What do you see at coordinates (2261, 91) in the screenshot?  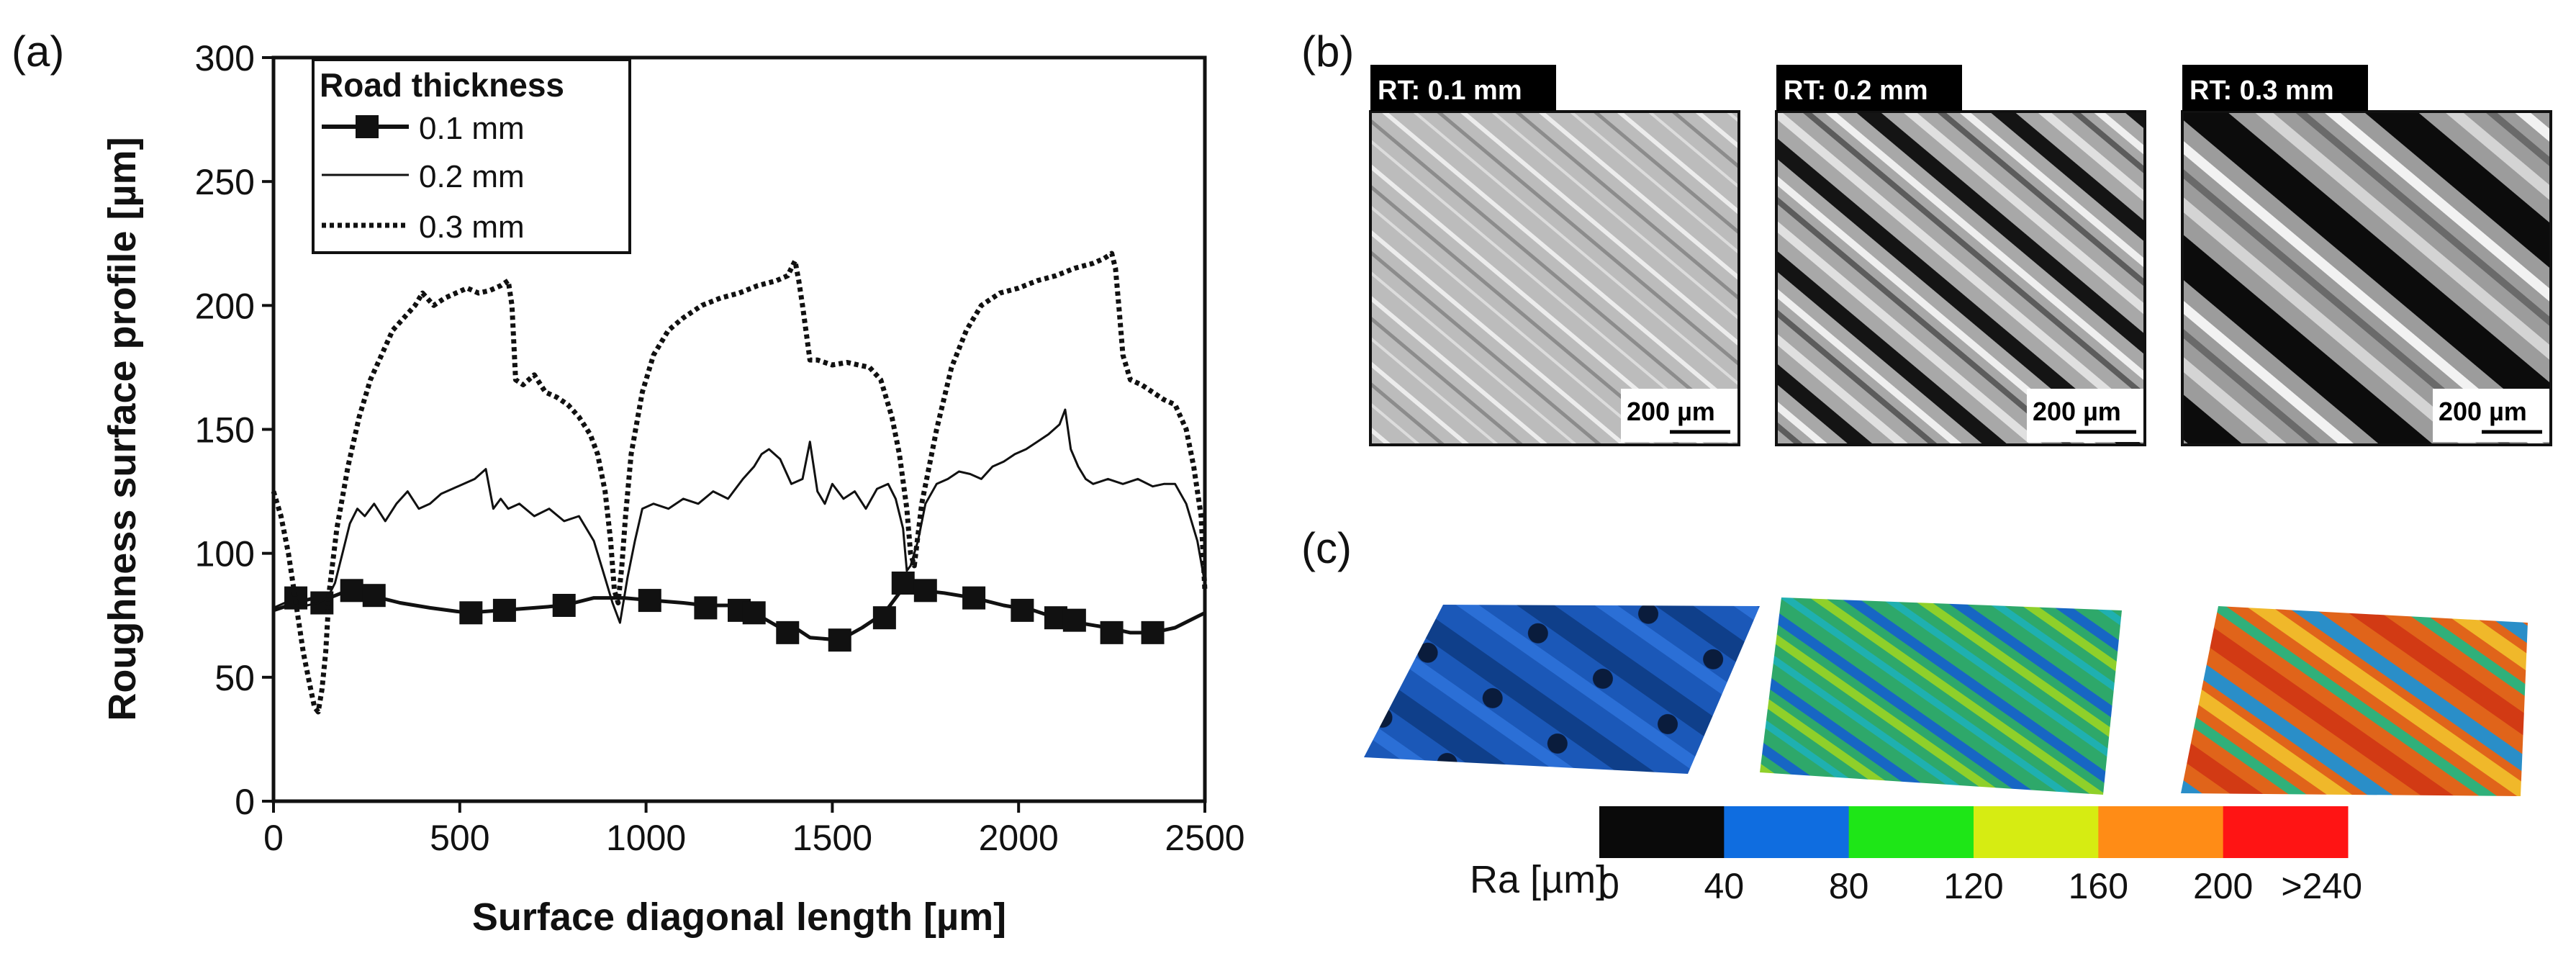 I see `sem-image-3-tag: RT: 0.3 mm` at bounding box center [2261, 91].